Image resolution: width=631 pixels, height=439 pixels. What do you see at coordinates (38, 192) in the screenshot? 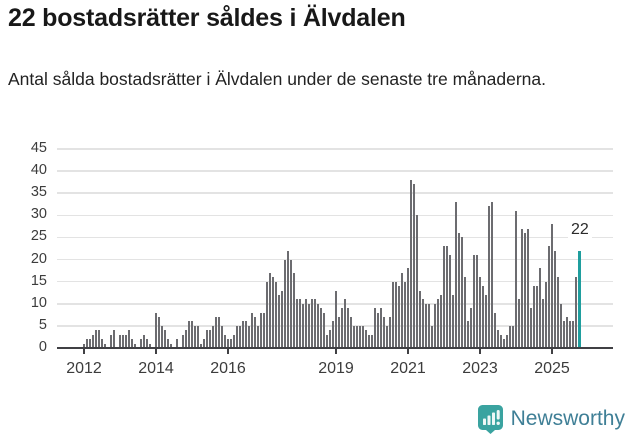
I see `y-tick-label: 35` at bounding box center [38, 192].